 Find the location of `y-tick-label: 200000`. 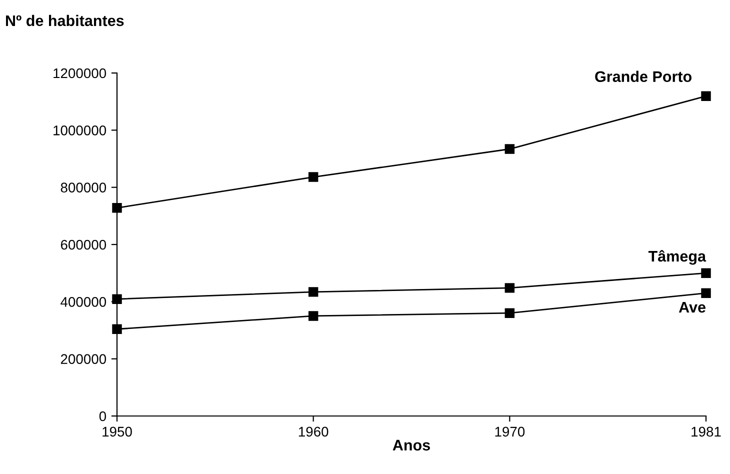

y-tick-label: 200000 is located at coordinates (83, 359).